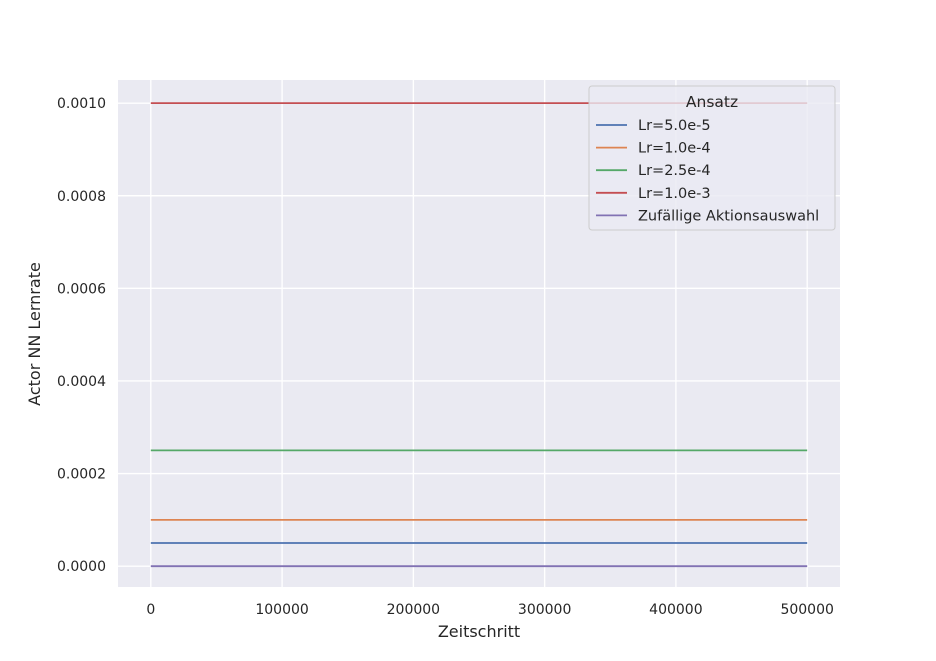  What do you see at coordinates (675, 610) in the screenshot?
I see `x-tick-label: 400000` at bounding box center [675, 610].